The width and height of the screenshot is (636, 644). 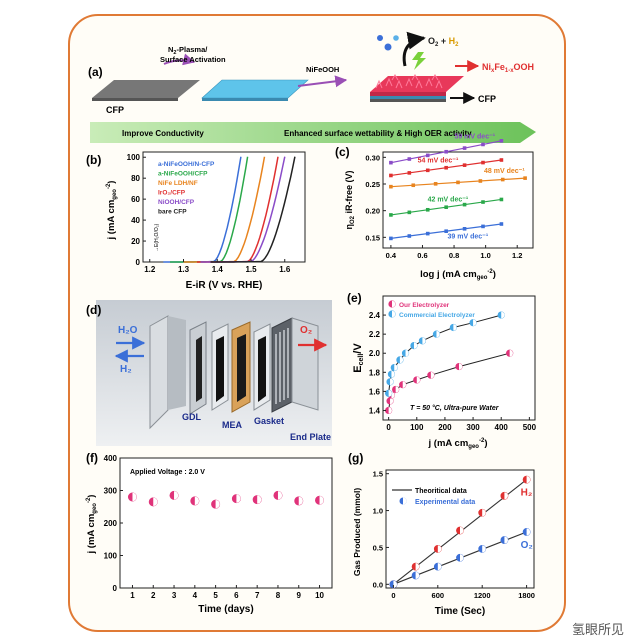 What do you see at coordinates (135, 178) in the screenshot?
I see `y-tick-label: 80` at bounding box center [135, 178].